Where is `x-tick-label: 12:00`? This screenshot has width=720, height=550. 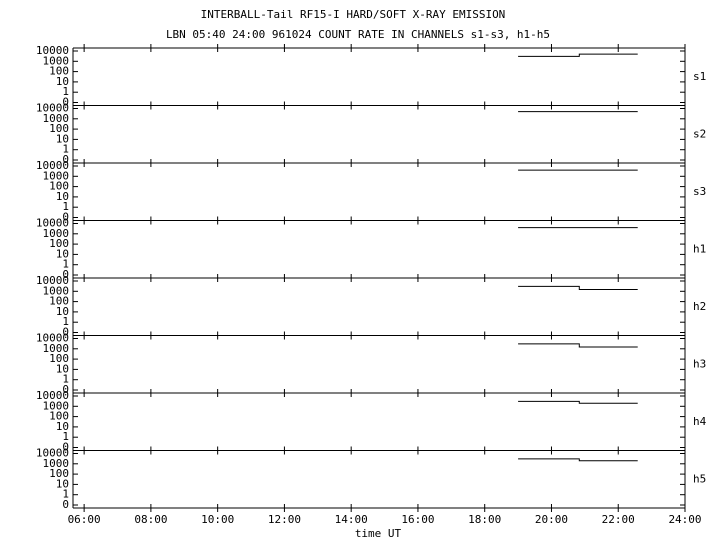
x-tick-label: 12:00 is located at coordinates (284, 519).